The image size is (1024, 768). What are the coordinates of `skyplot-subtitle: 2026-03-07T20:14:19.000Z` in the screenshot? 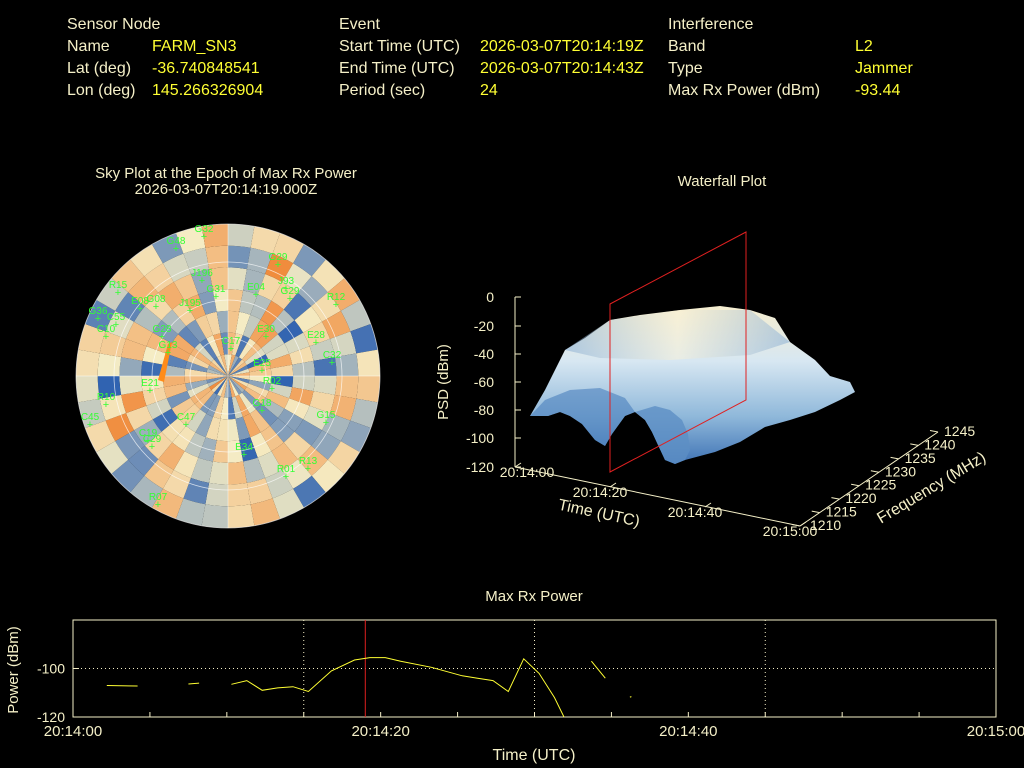 It's located at (226, 189).